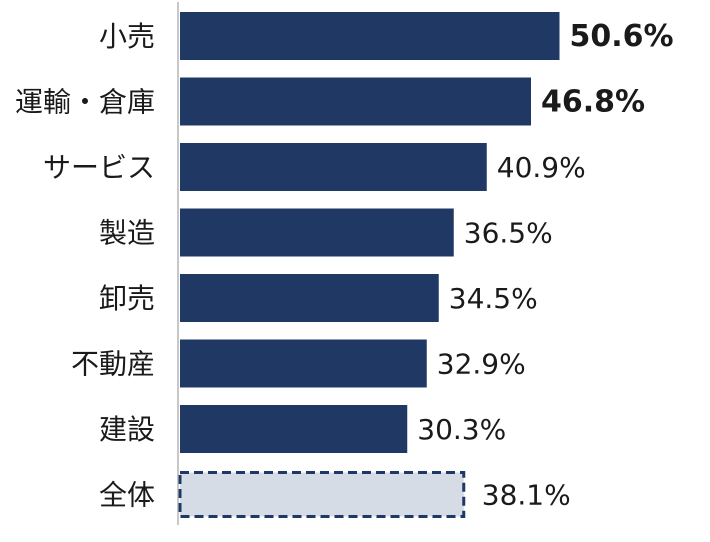 This screenshot has height=542, width=710. Describe the element at coordinates (85, 102) in the screenshot. I see `category-label: 運輸・倉庫` at that location.